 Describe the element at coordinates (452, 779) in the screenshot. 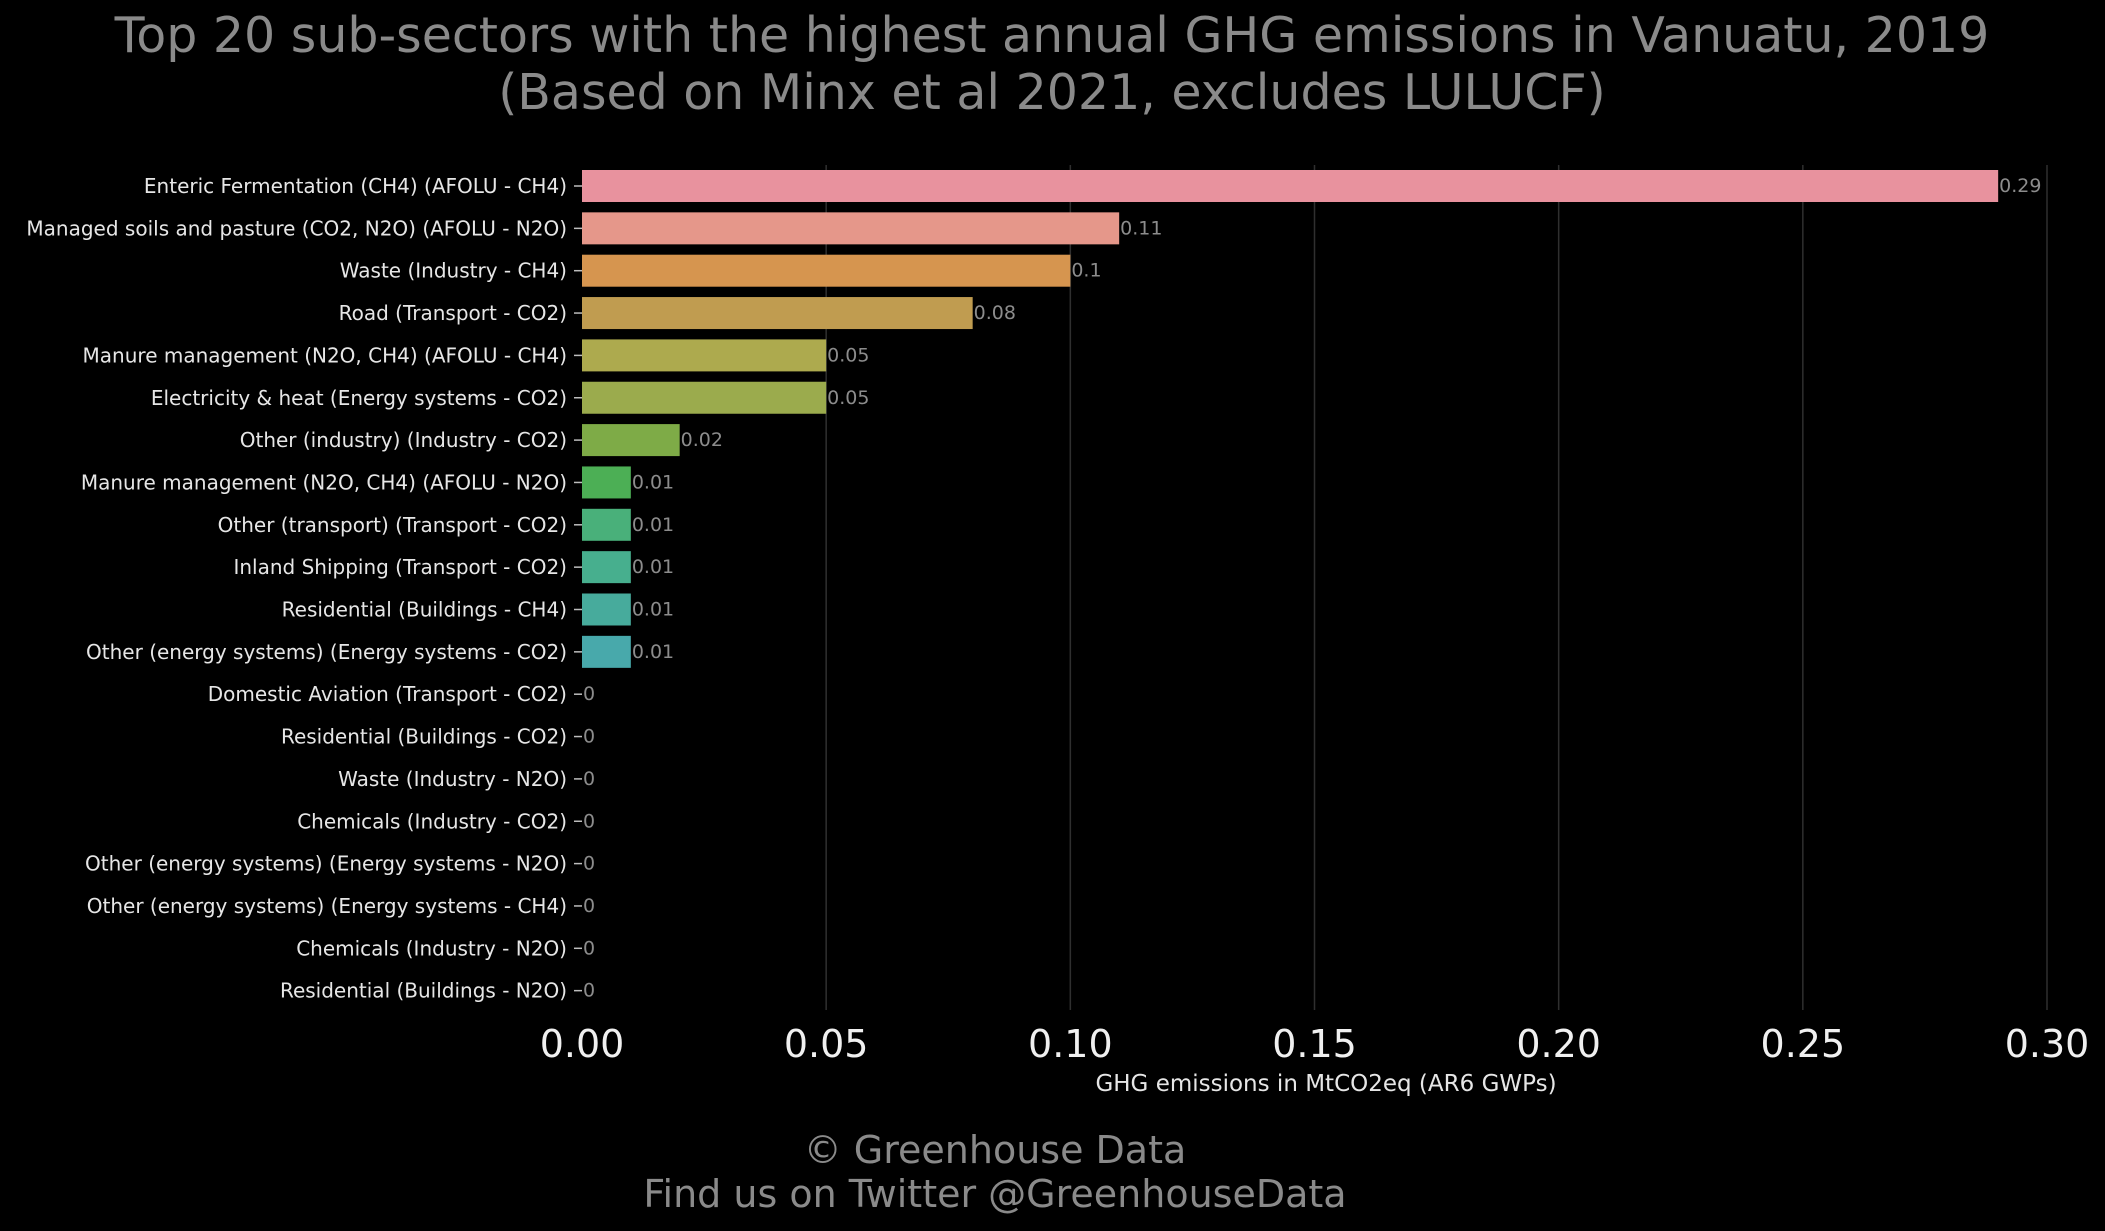

I see `category-label: Waste (Industry - N2O)` at that location.